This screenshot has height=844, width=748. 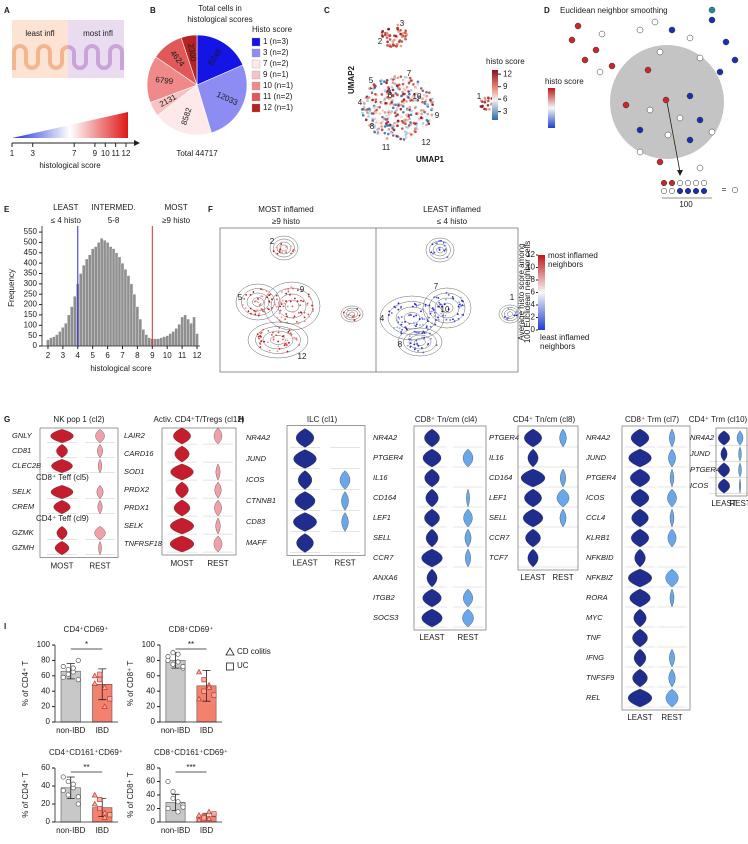 What do you see at coordinates (243, 665) in the screenshot?
I see `legend-label: UC` at bounding box center [243, 665].